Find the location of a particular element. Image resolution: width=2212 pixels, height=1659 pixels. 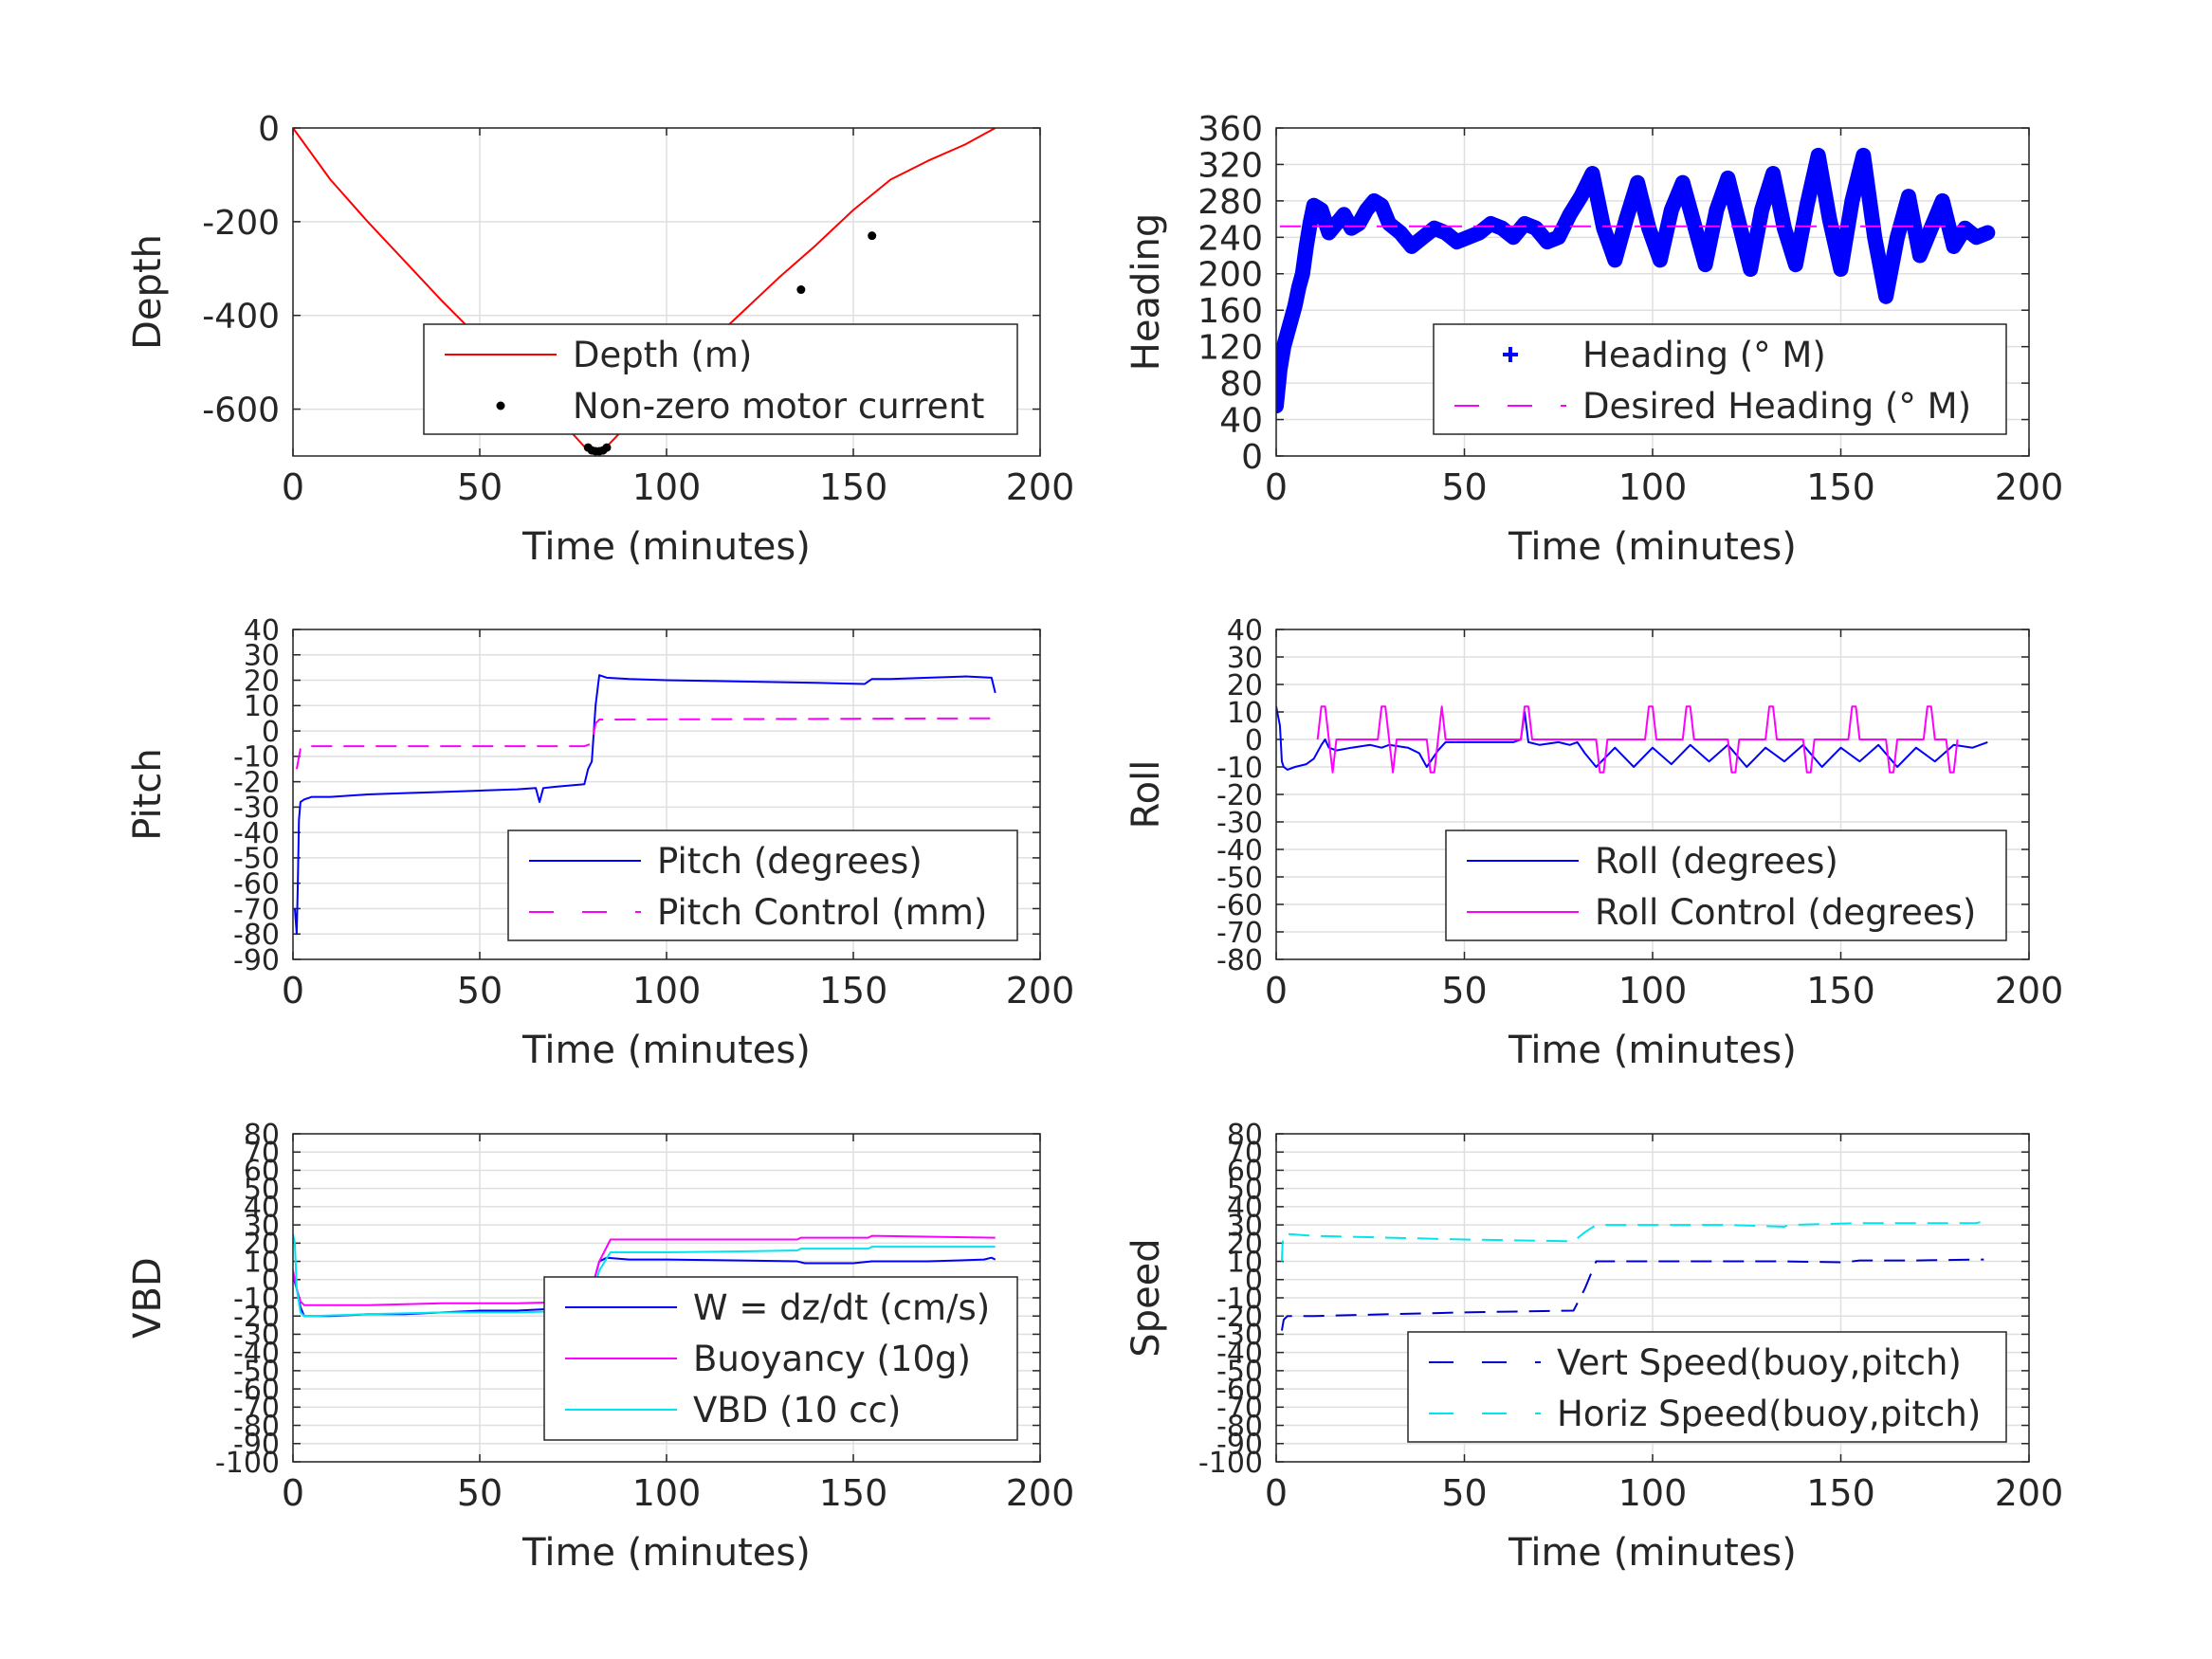

legend-swatch is located at coordinates (500, 405).